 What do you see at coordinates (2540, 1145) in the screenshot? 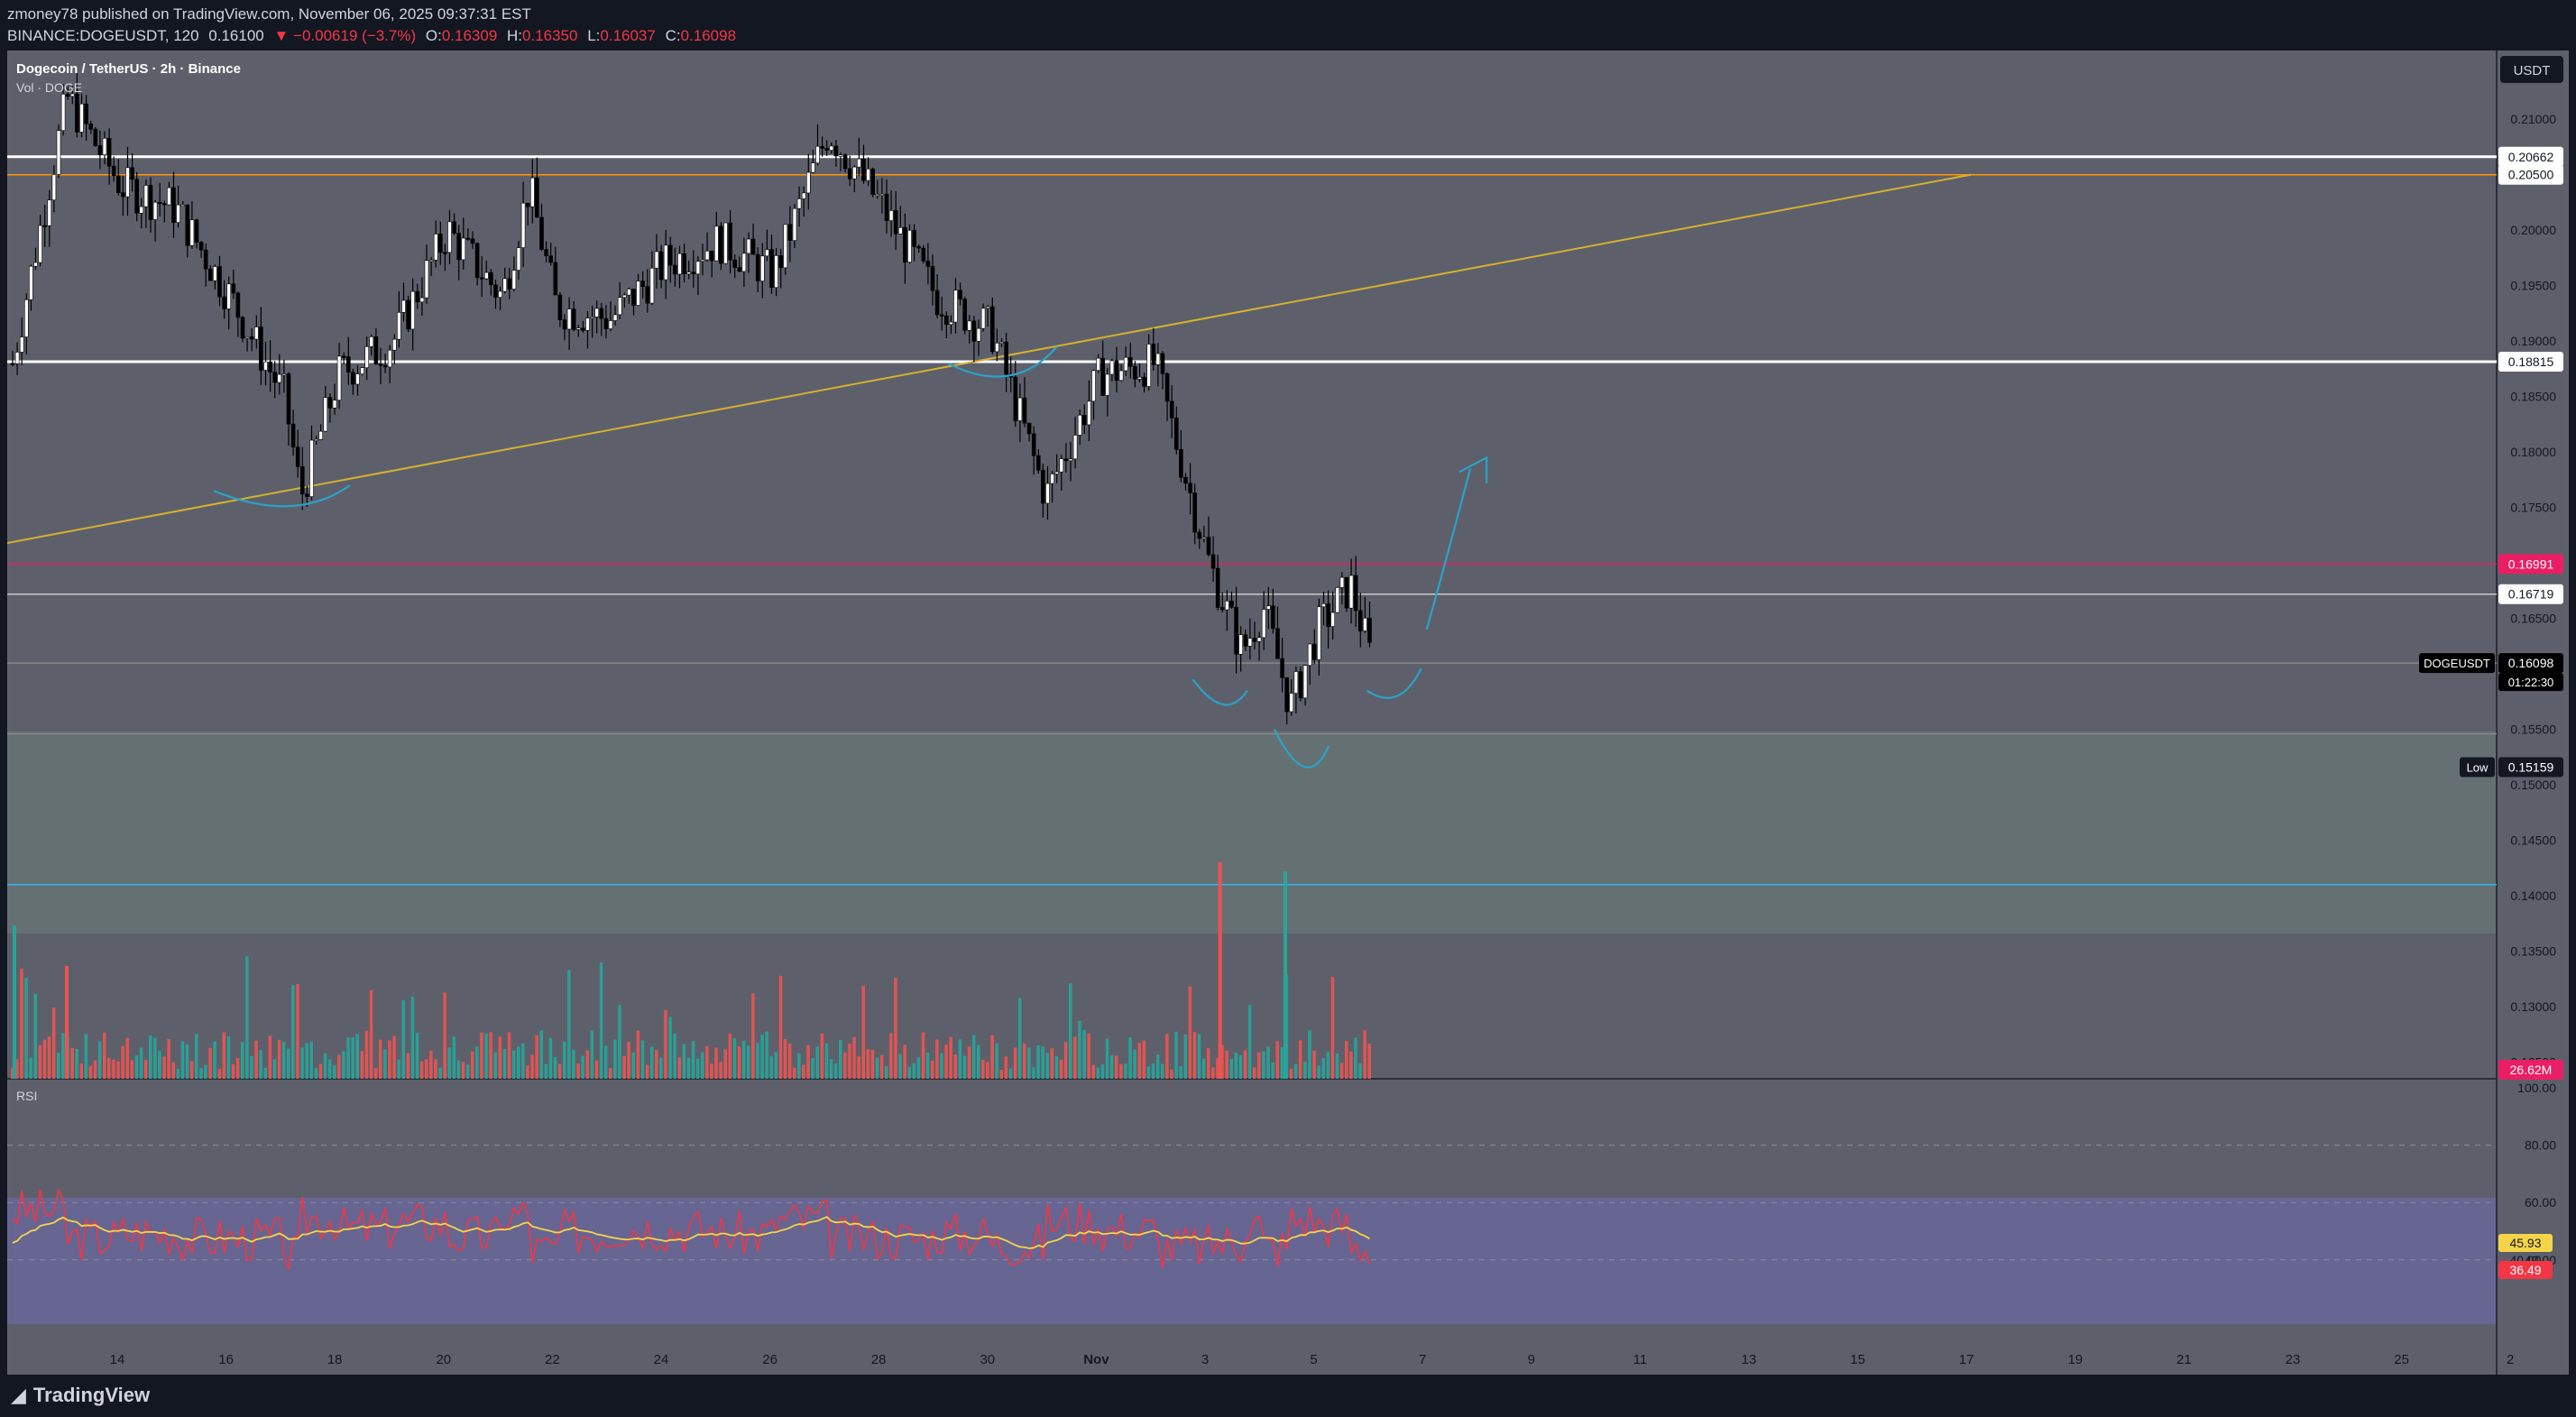
I see `rsi-axis-tick: 80.00` at bounding box center [2540, 1145].